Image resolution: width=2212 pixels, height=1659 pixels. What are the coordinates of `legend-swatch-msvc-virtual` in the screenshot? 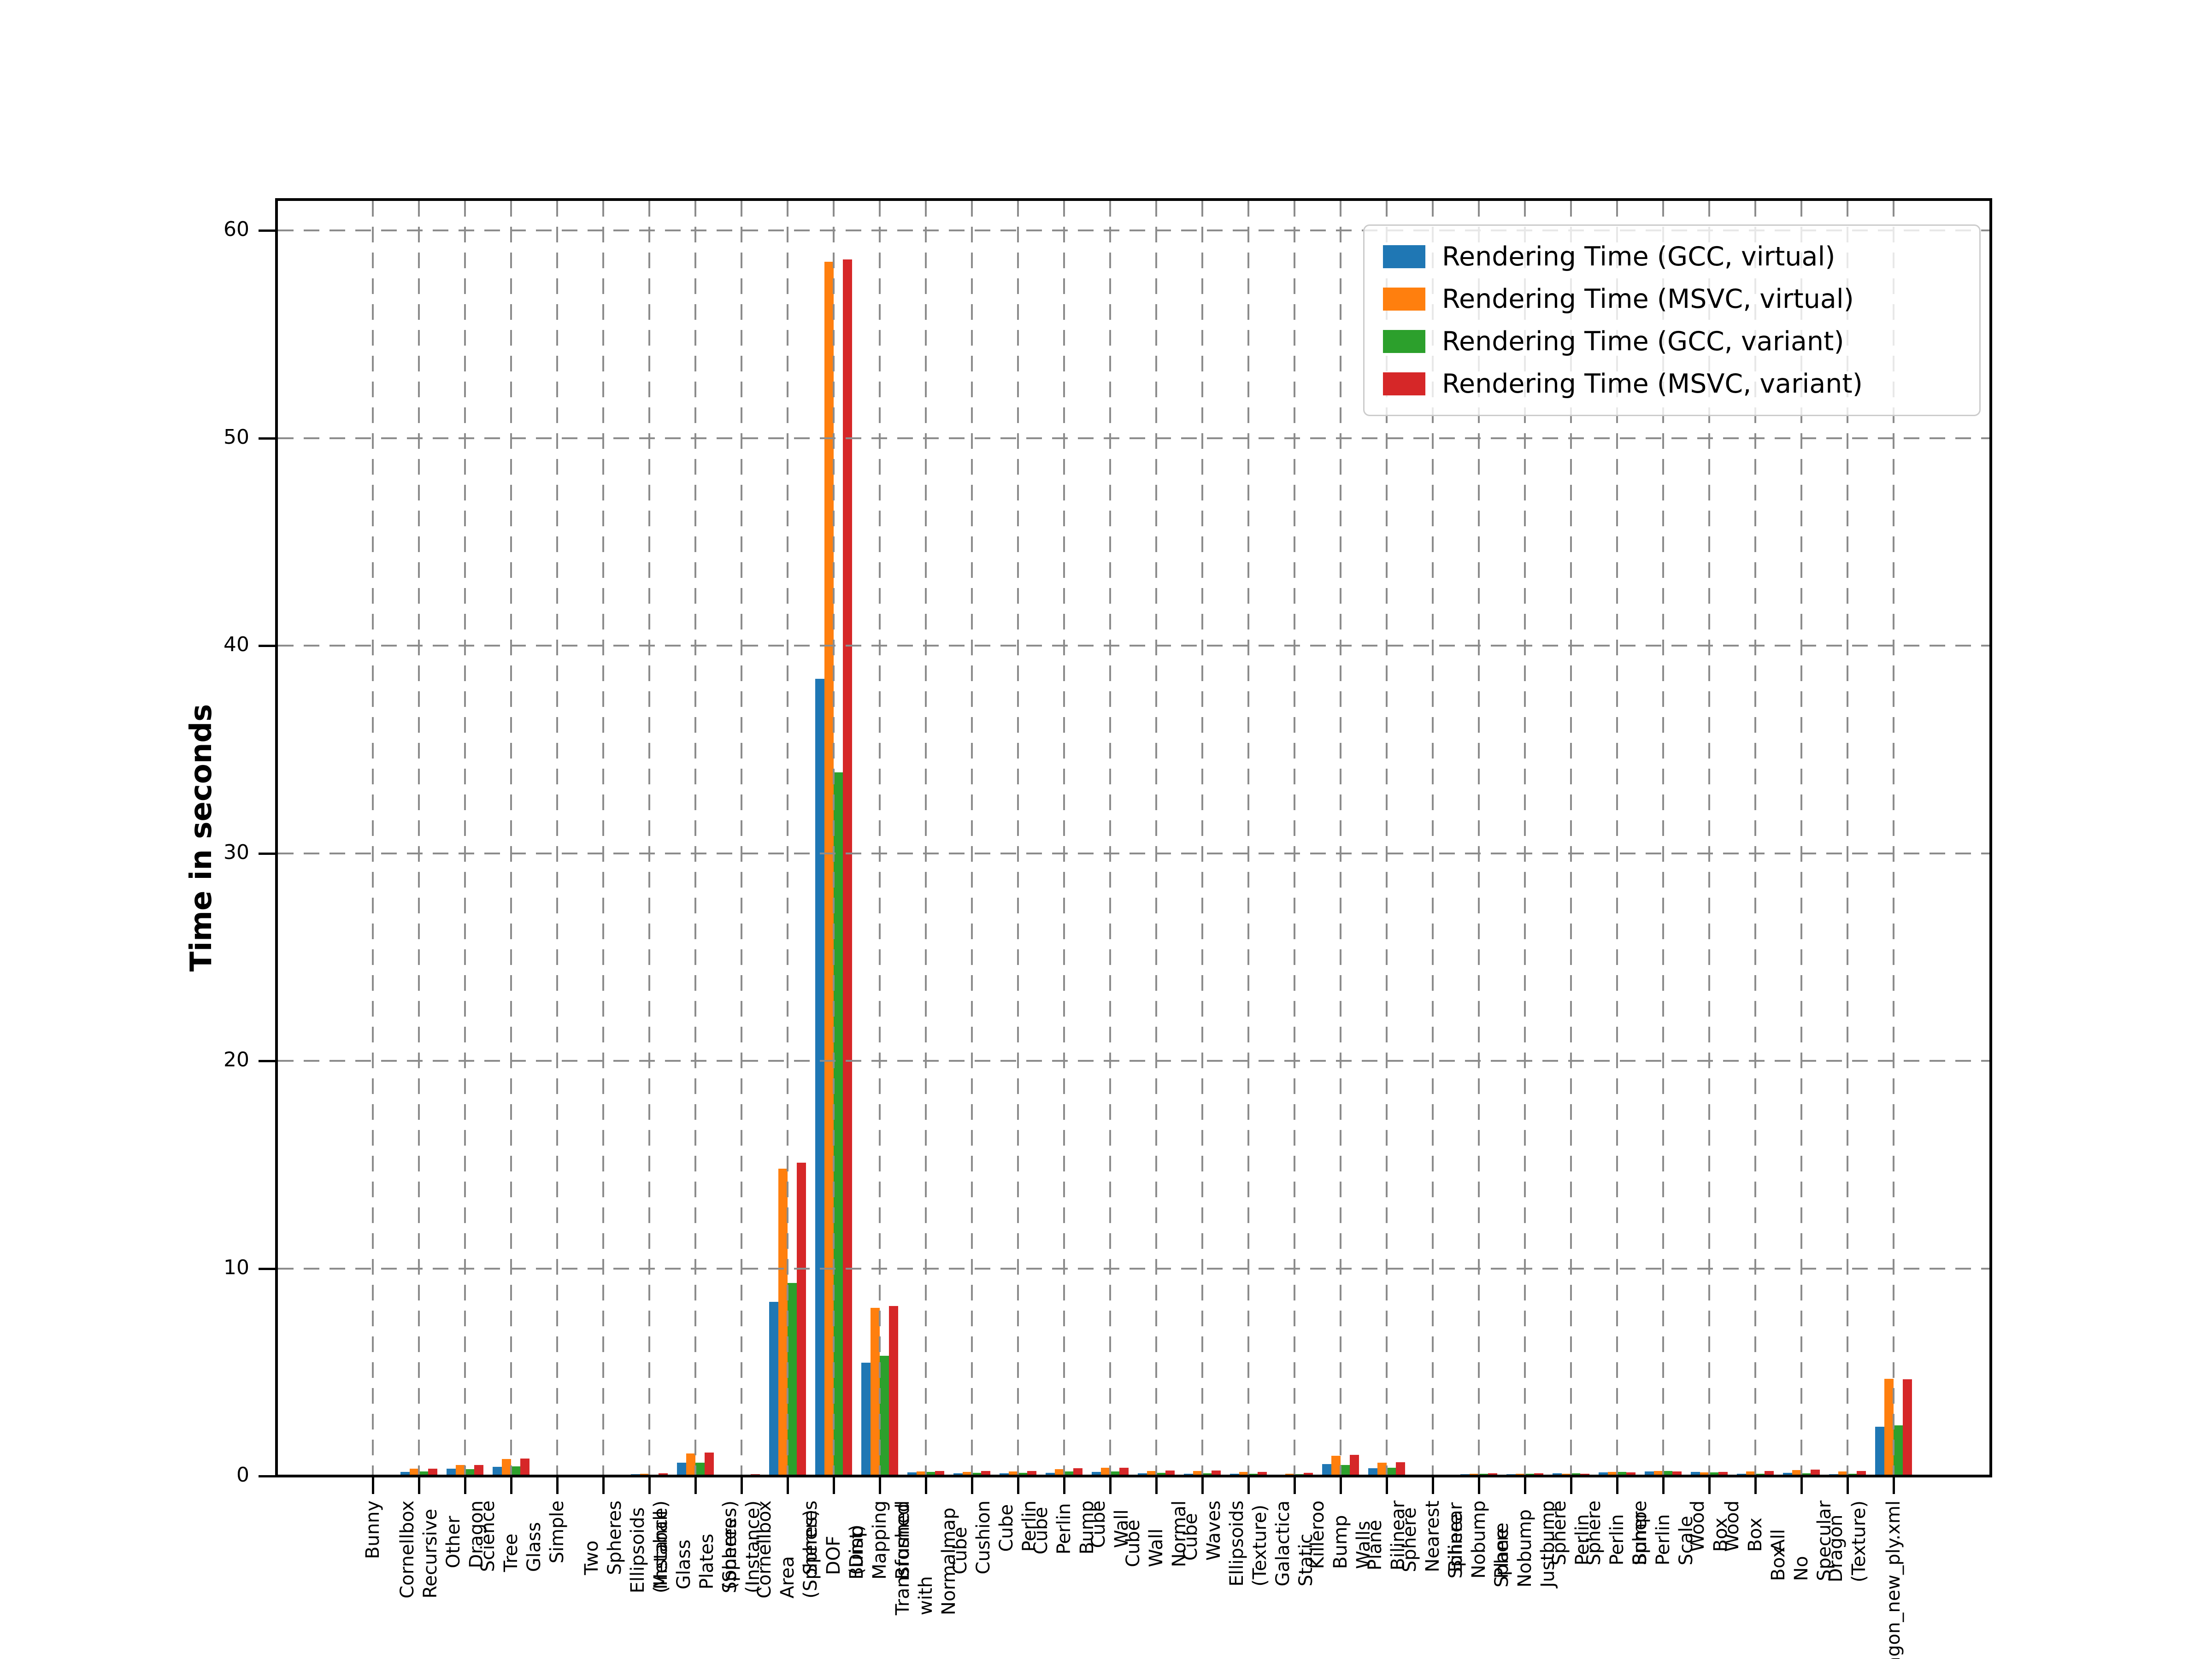 It's located at (1404, 299).